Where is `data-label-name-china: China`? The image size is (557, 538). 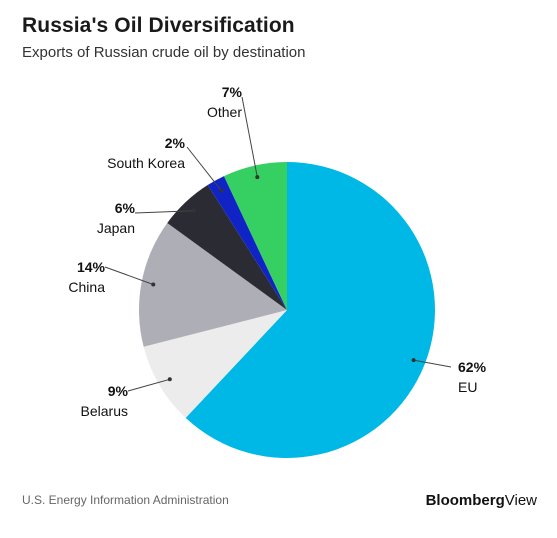 data-label-name-china: China is located at coordinates (86, 287).